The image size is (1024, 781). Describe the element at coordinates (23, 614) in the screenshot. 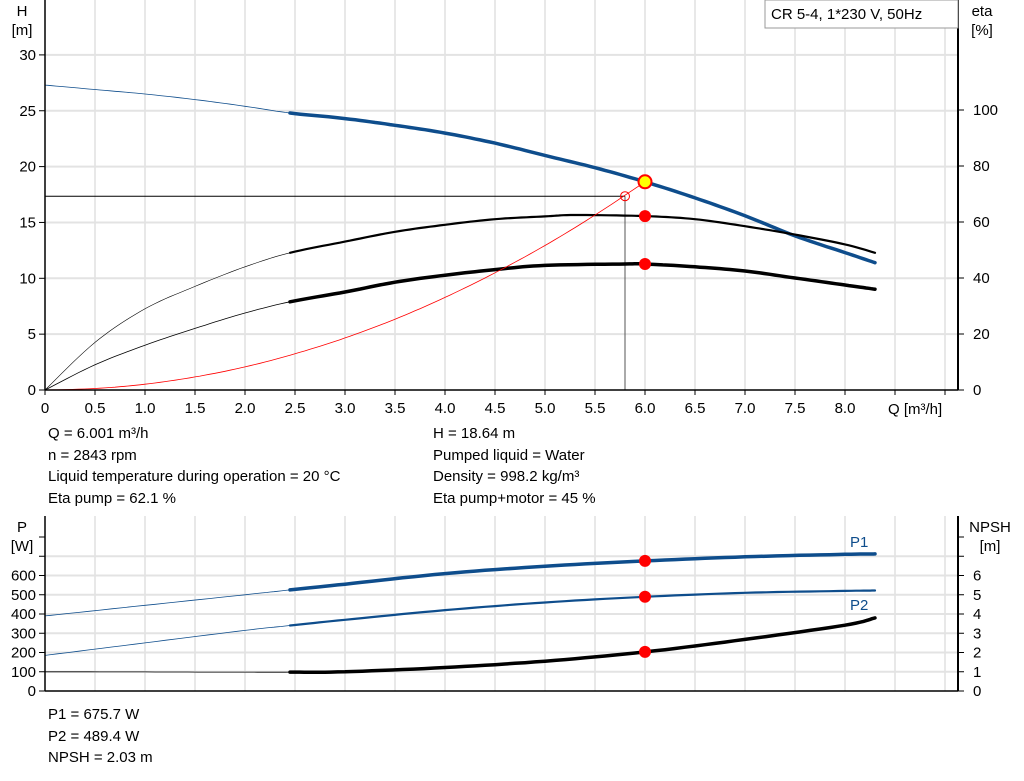

I see `y-left-tick-label: 400` at that location.